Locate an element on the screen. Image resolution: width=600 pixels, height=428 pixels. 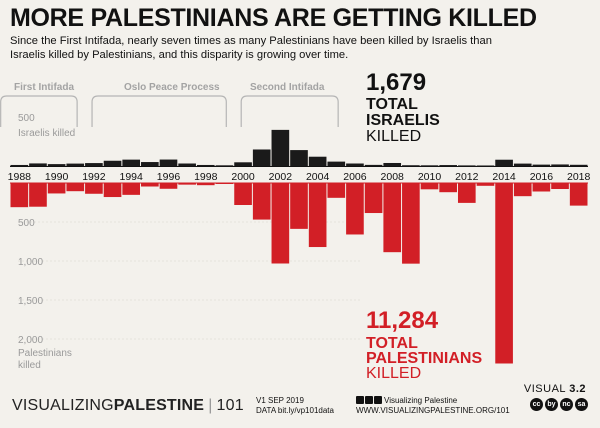
year-tick-2004: 2004 is located at coordinates (318, 177).